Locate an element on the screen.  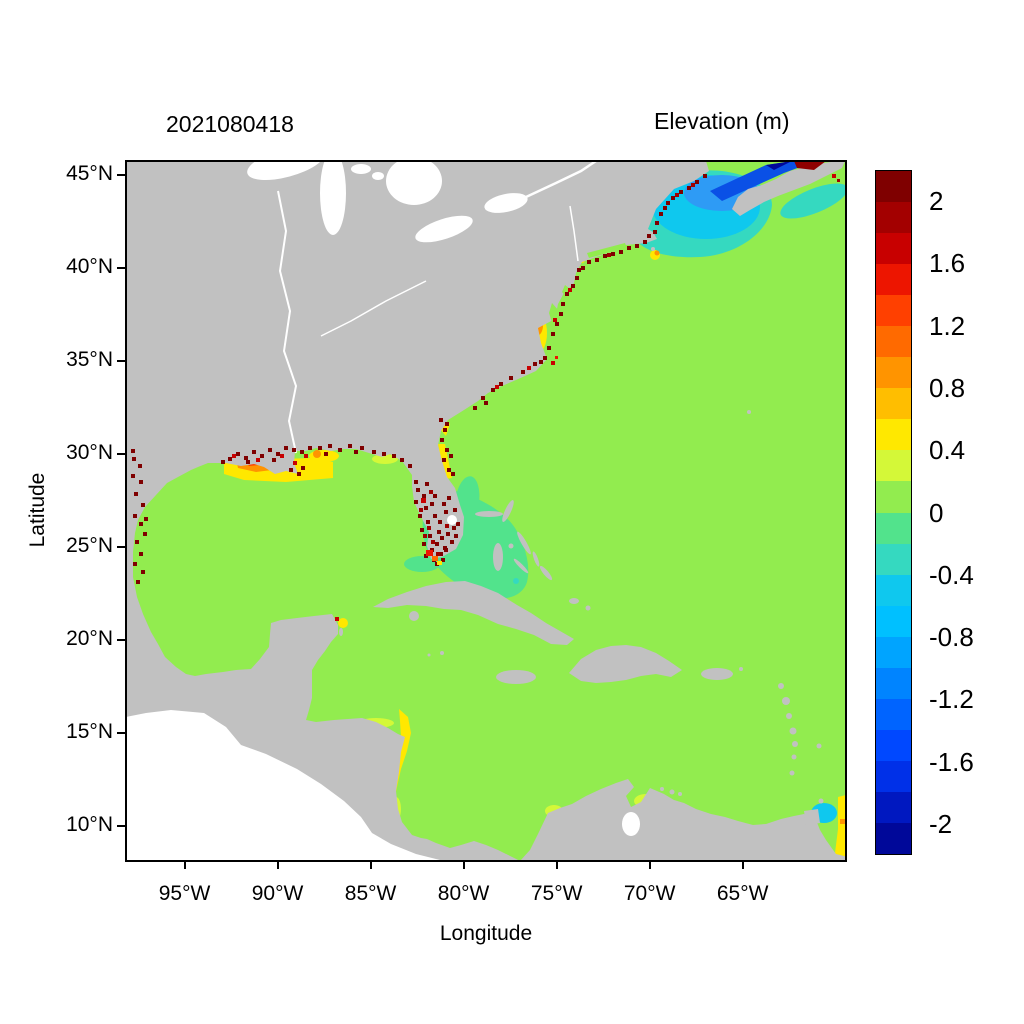
lake-okeechobee is located at coordinates (452, 520).